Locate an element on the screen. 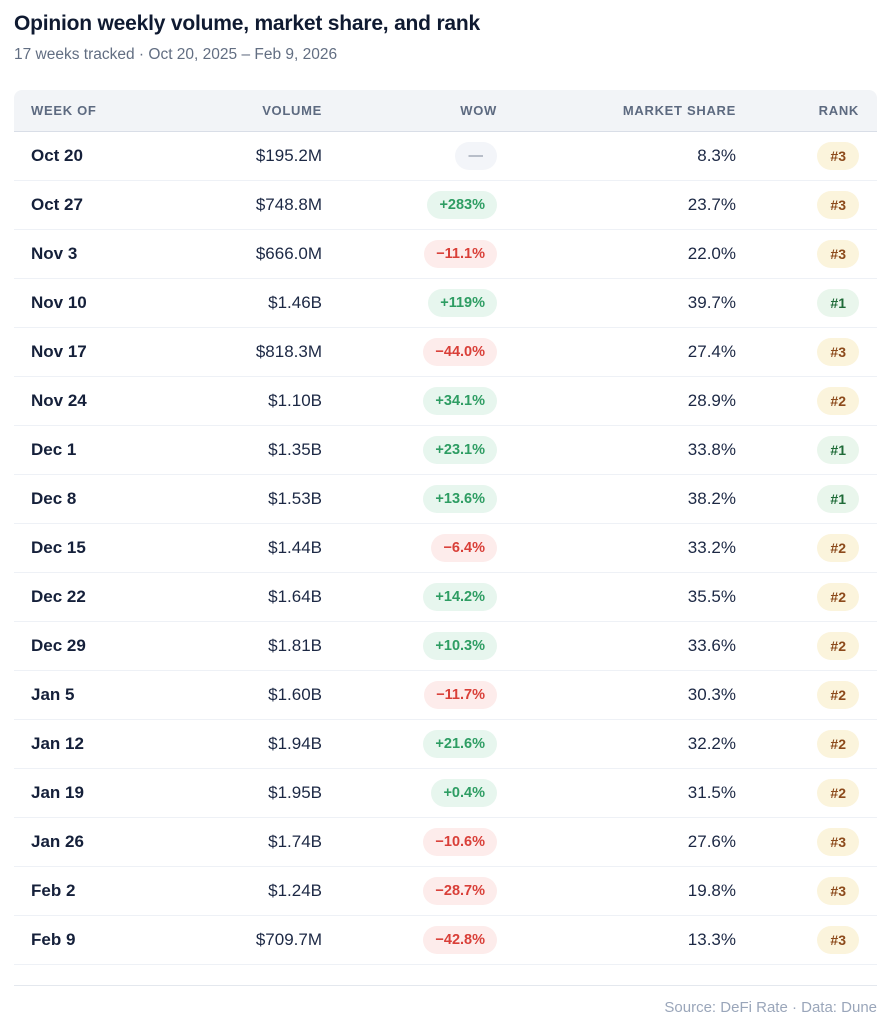 This screenshot has height=1024, width=891. wow-change-badge: — is located at coordinates (475, 156).